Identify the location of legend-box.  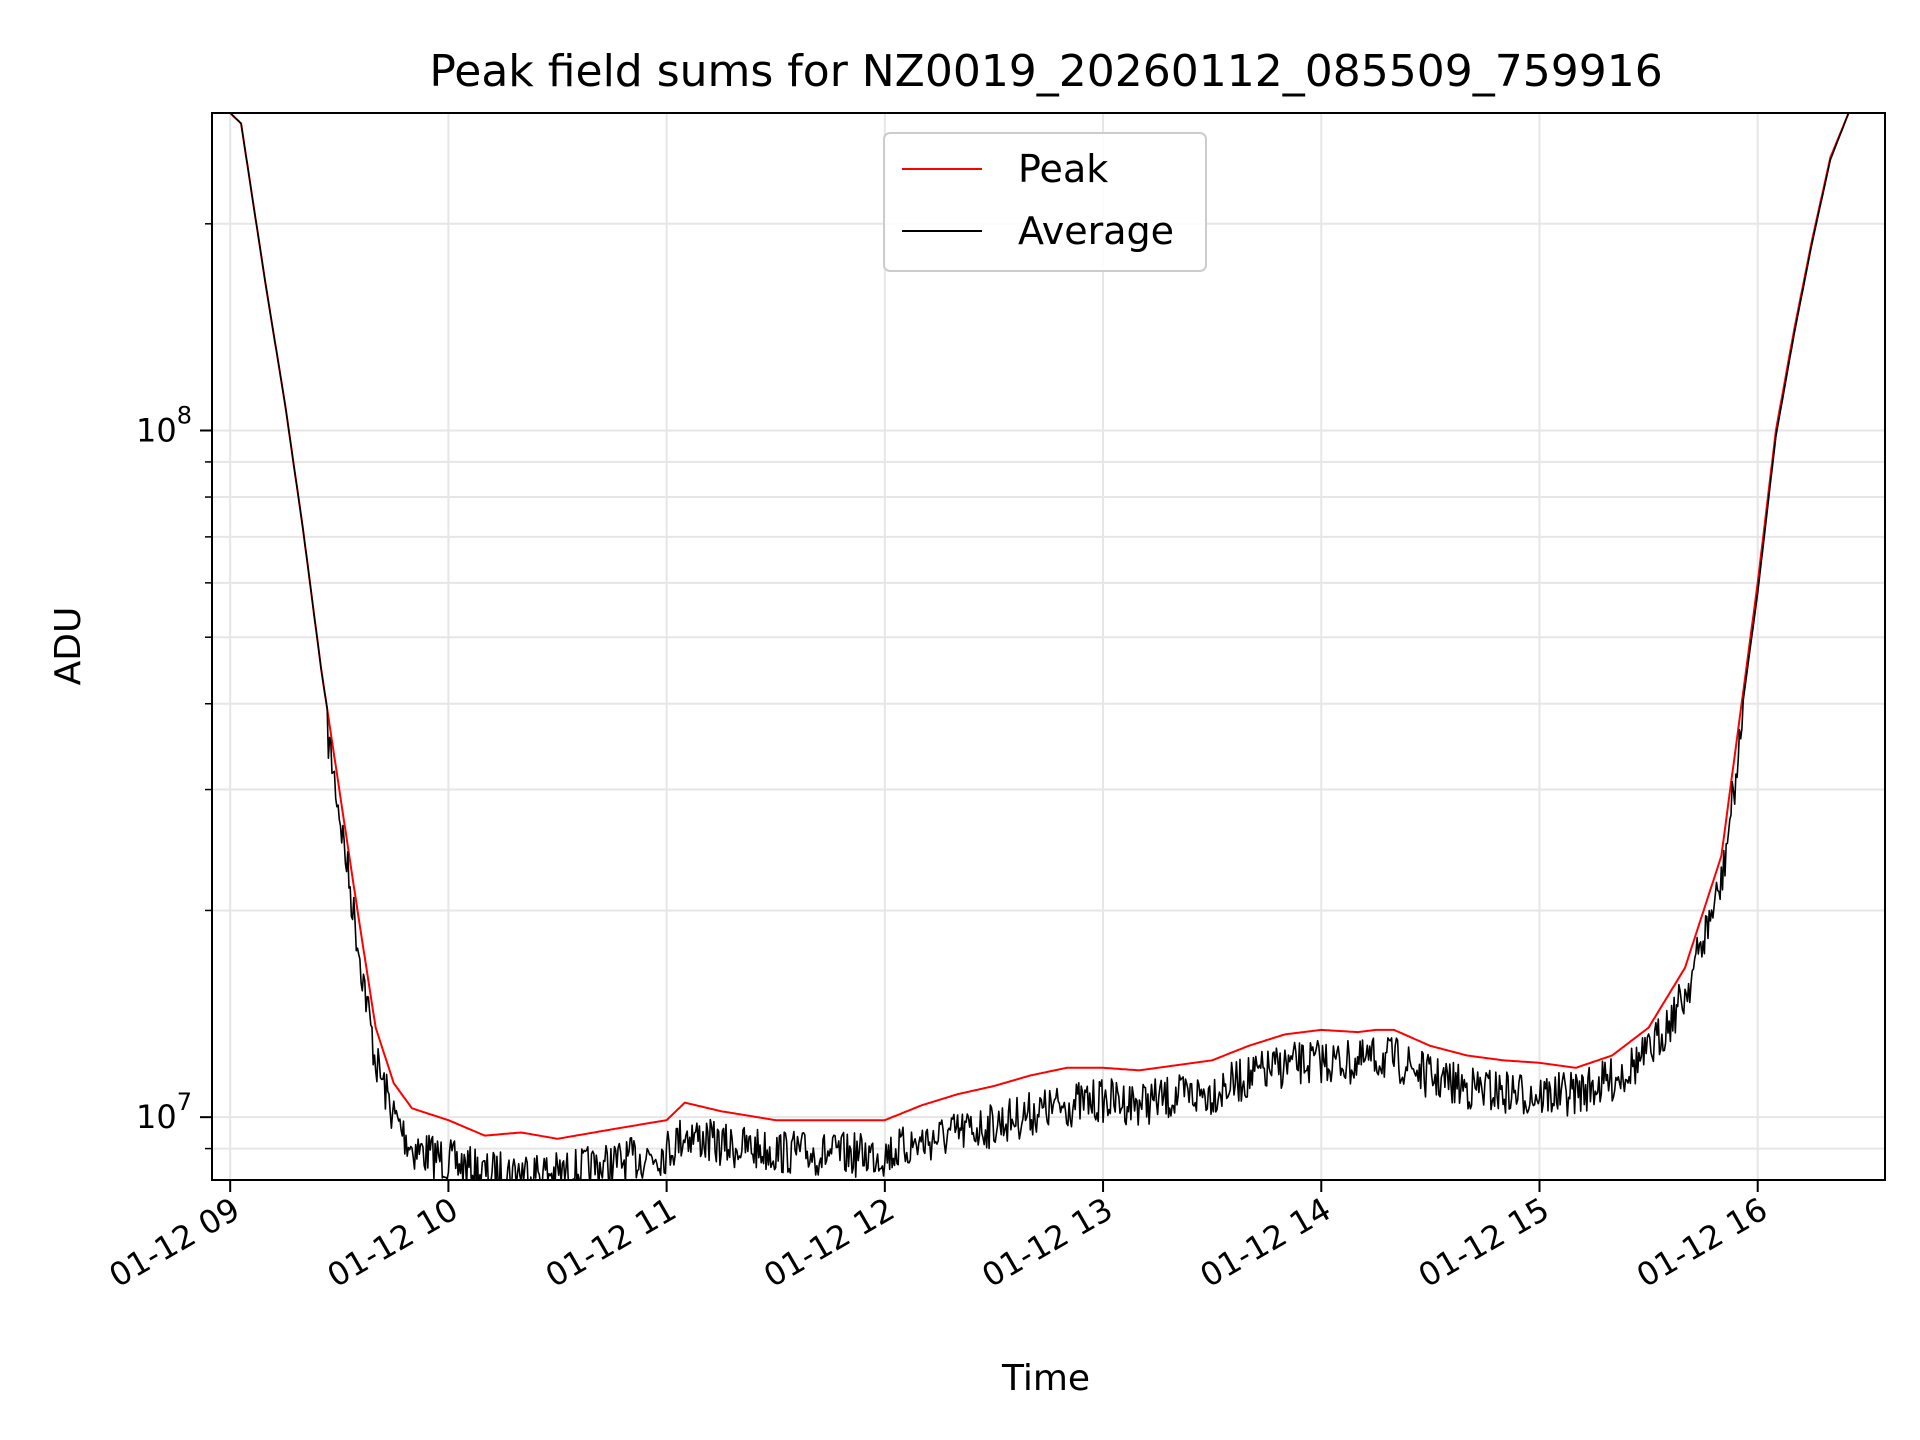
(1045, 202).